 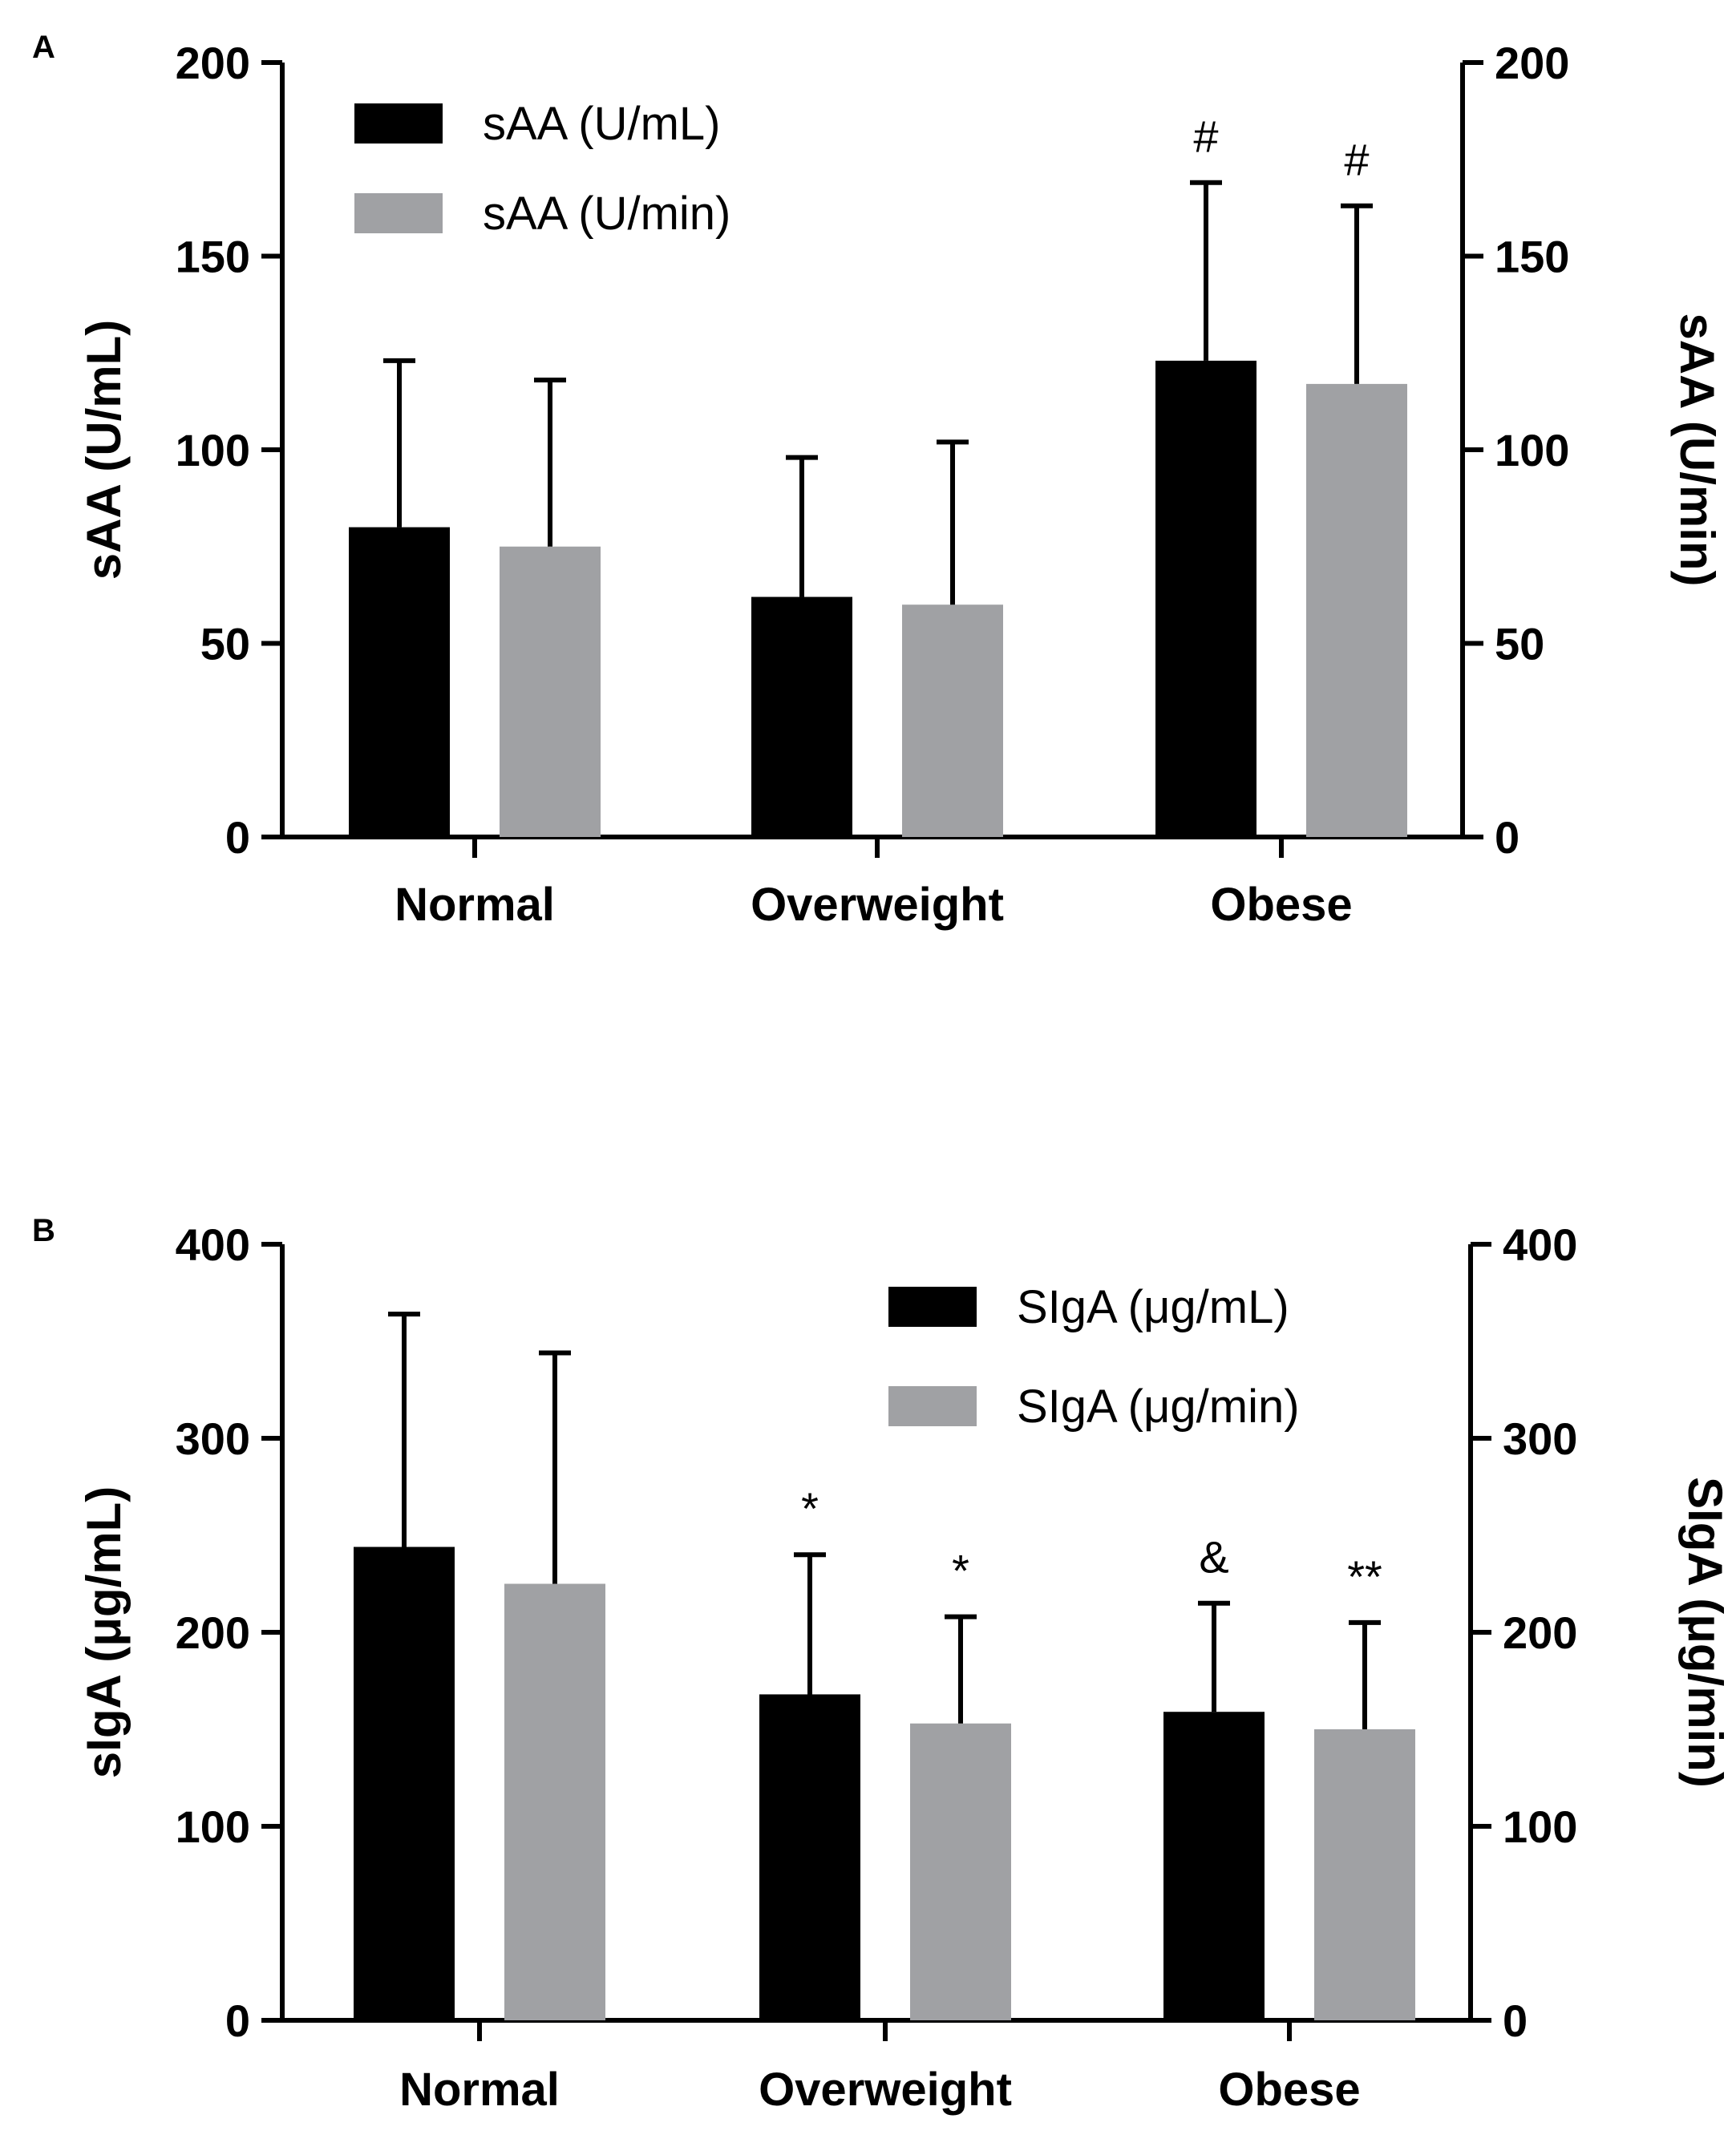 I want to click on y-tick-label-left: 50, so click(x=225, y=644).